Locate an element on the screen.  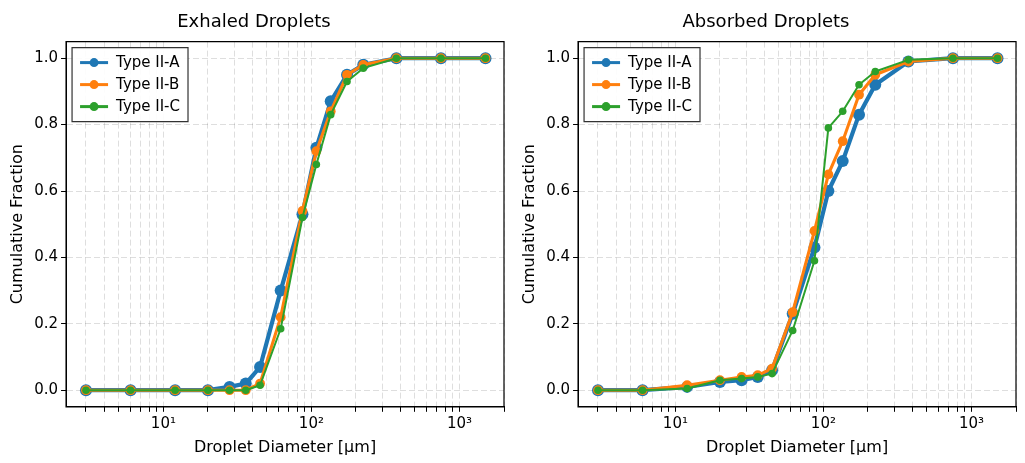
chart-title: Exhaled Droplets is located at coordinates (254, 21).